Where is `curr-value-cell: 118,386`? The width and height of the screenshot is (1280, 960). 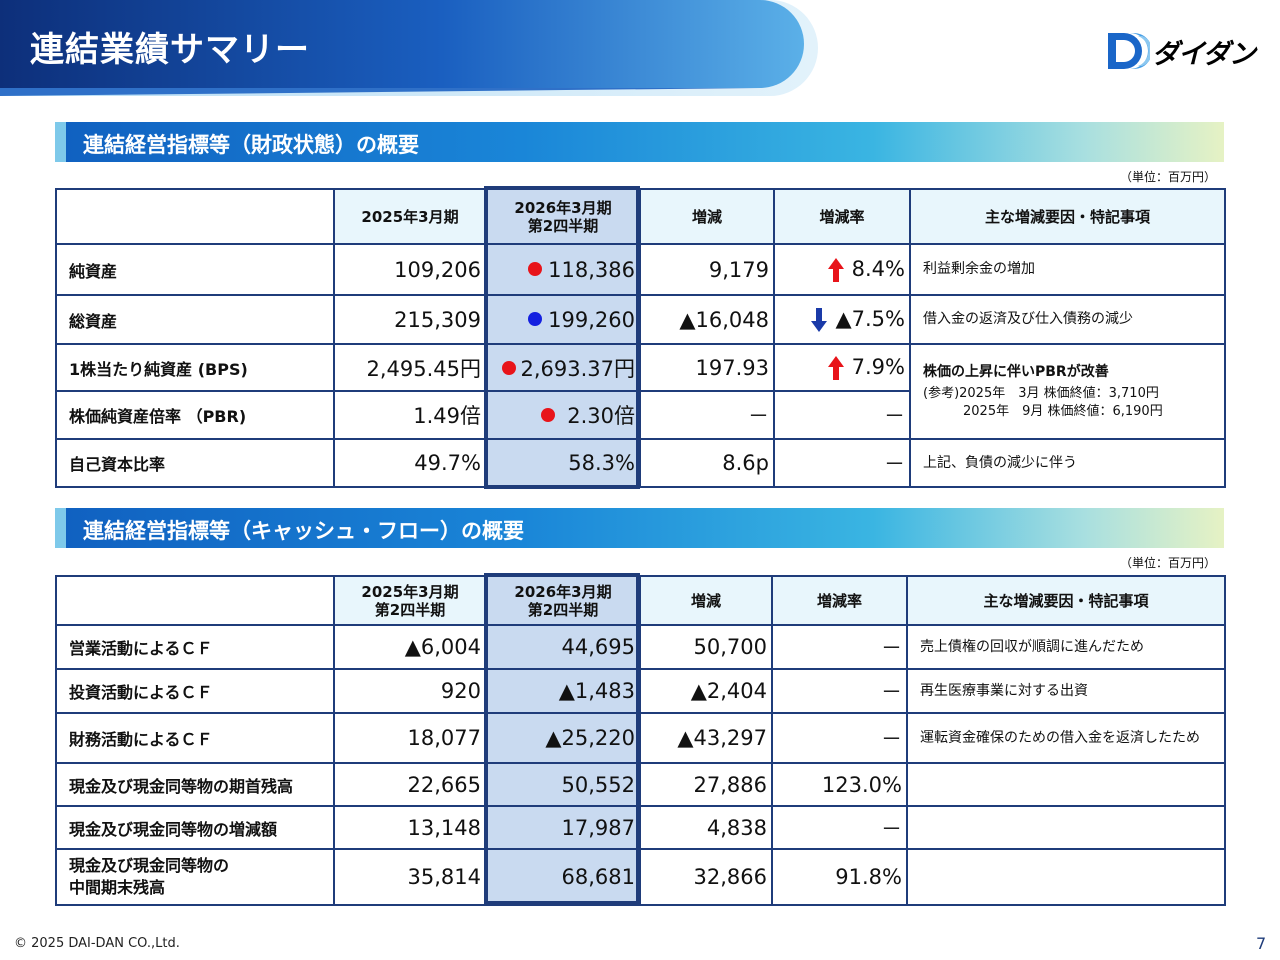 curr-value-cell: 118,386 is located at coordinates (563, 269).